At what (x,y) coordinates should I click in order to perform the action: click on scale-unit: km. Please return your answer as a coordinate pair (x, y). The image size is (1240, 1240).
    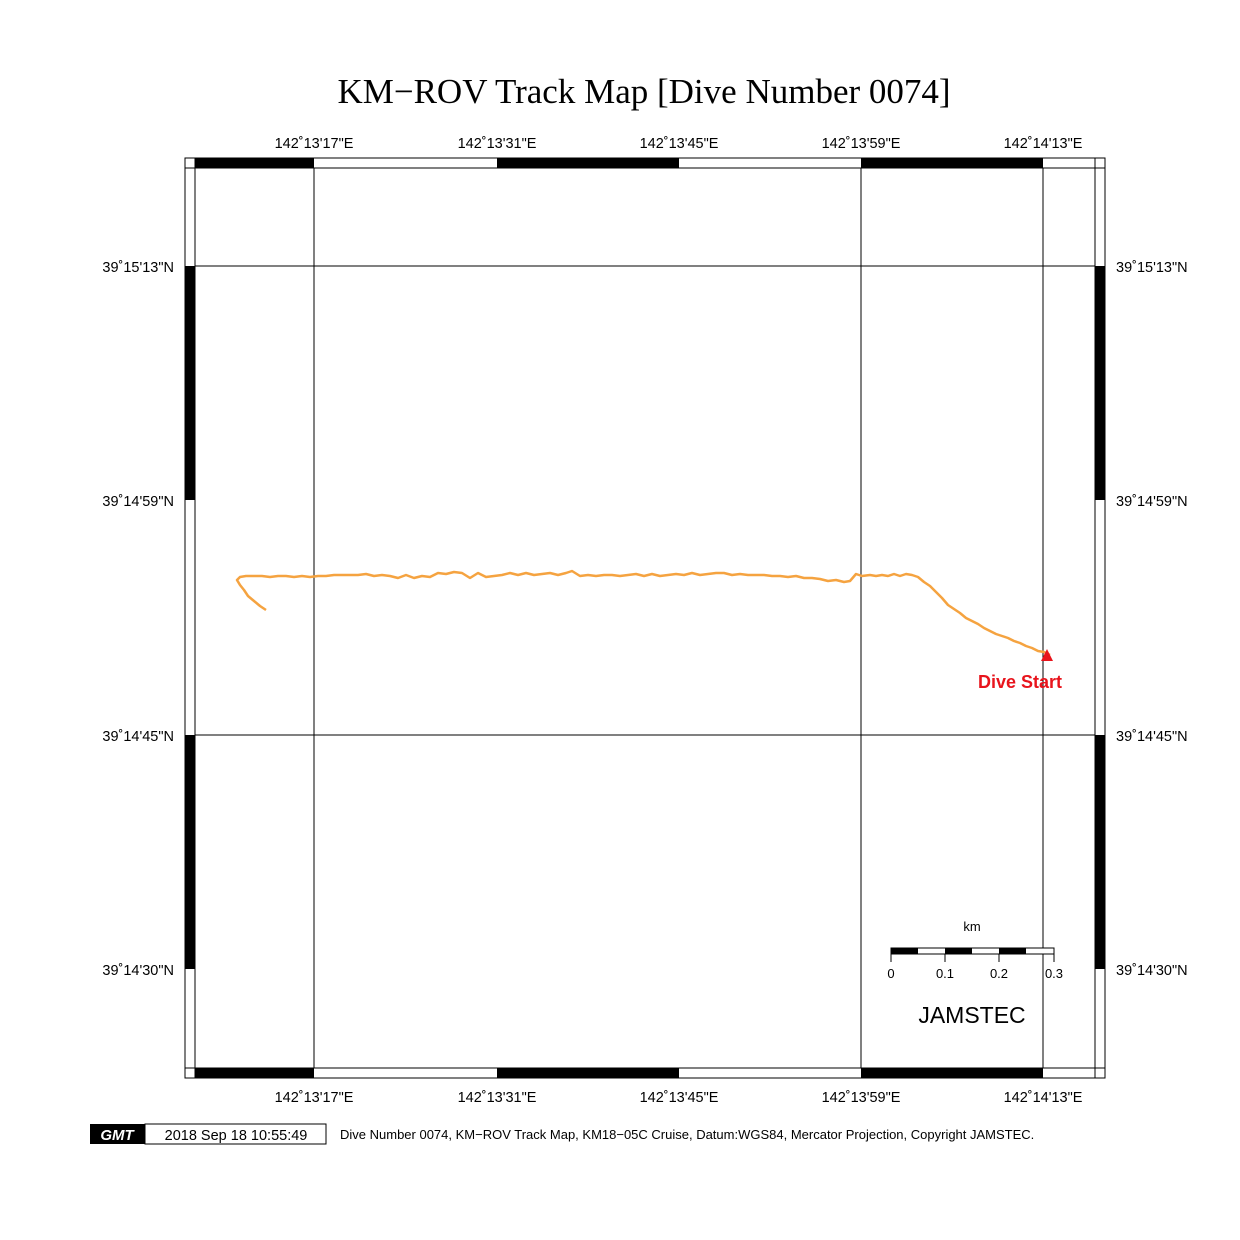
    Looking at the image, I should click on (971, 926).